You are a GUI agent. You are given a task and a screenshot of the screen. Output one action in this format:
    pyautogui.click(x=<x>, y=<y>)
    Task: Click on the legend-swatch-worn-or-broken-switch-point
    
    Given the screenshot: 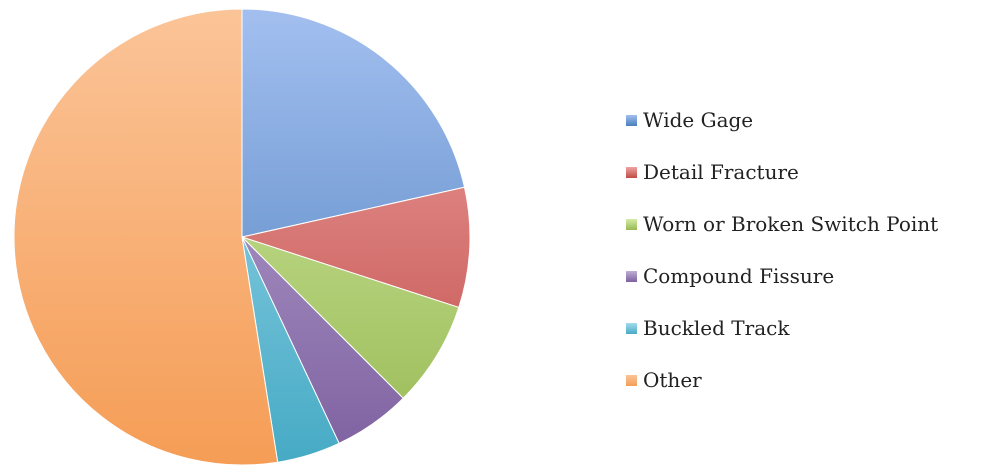 What is the action you would take?
    pyautogui.click(x=631, y=224)
    